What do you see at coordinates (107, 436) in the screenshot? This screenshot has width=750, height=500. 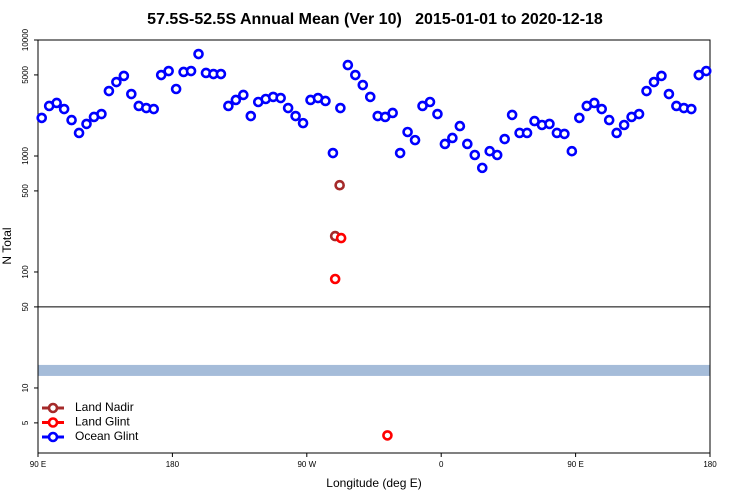 I see `legend-label: Ocean Glint` at bounding box center [107, 436].